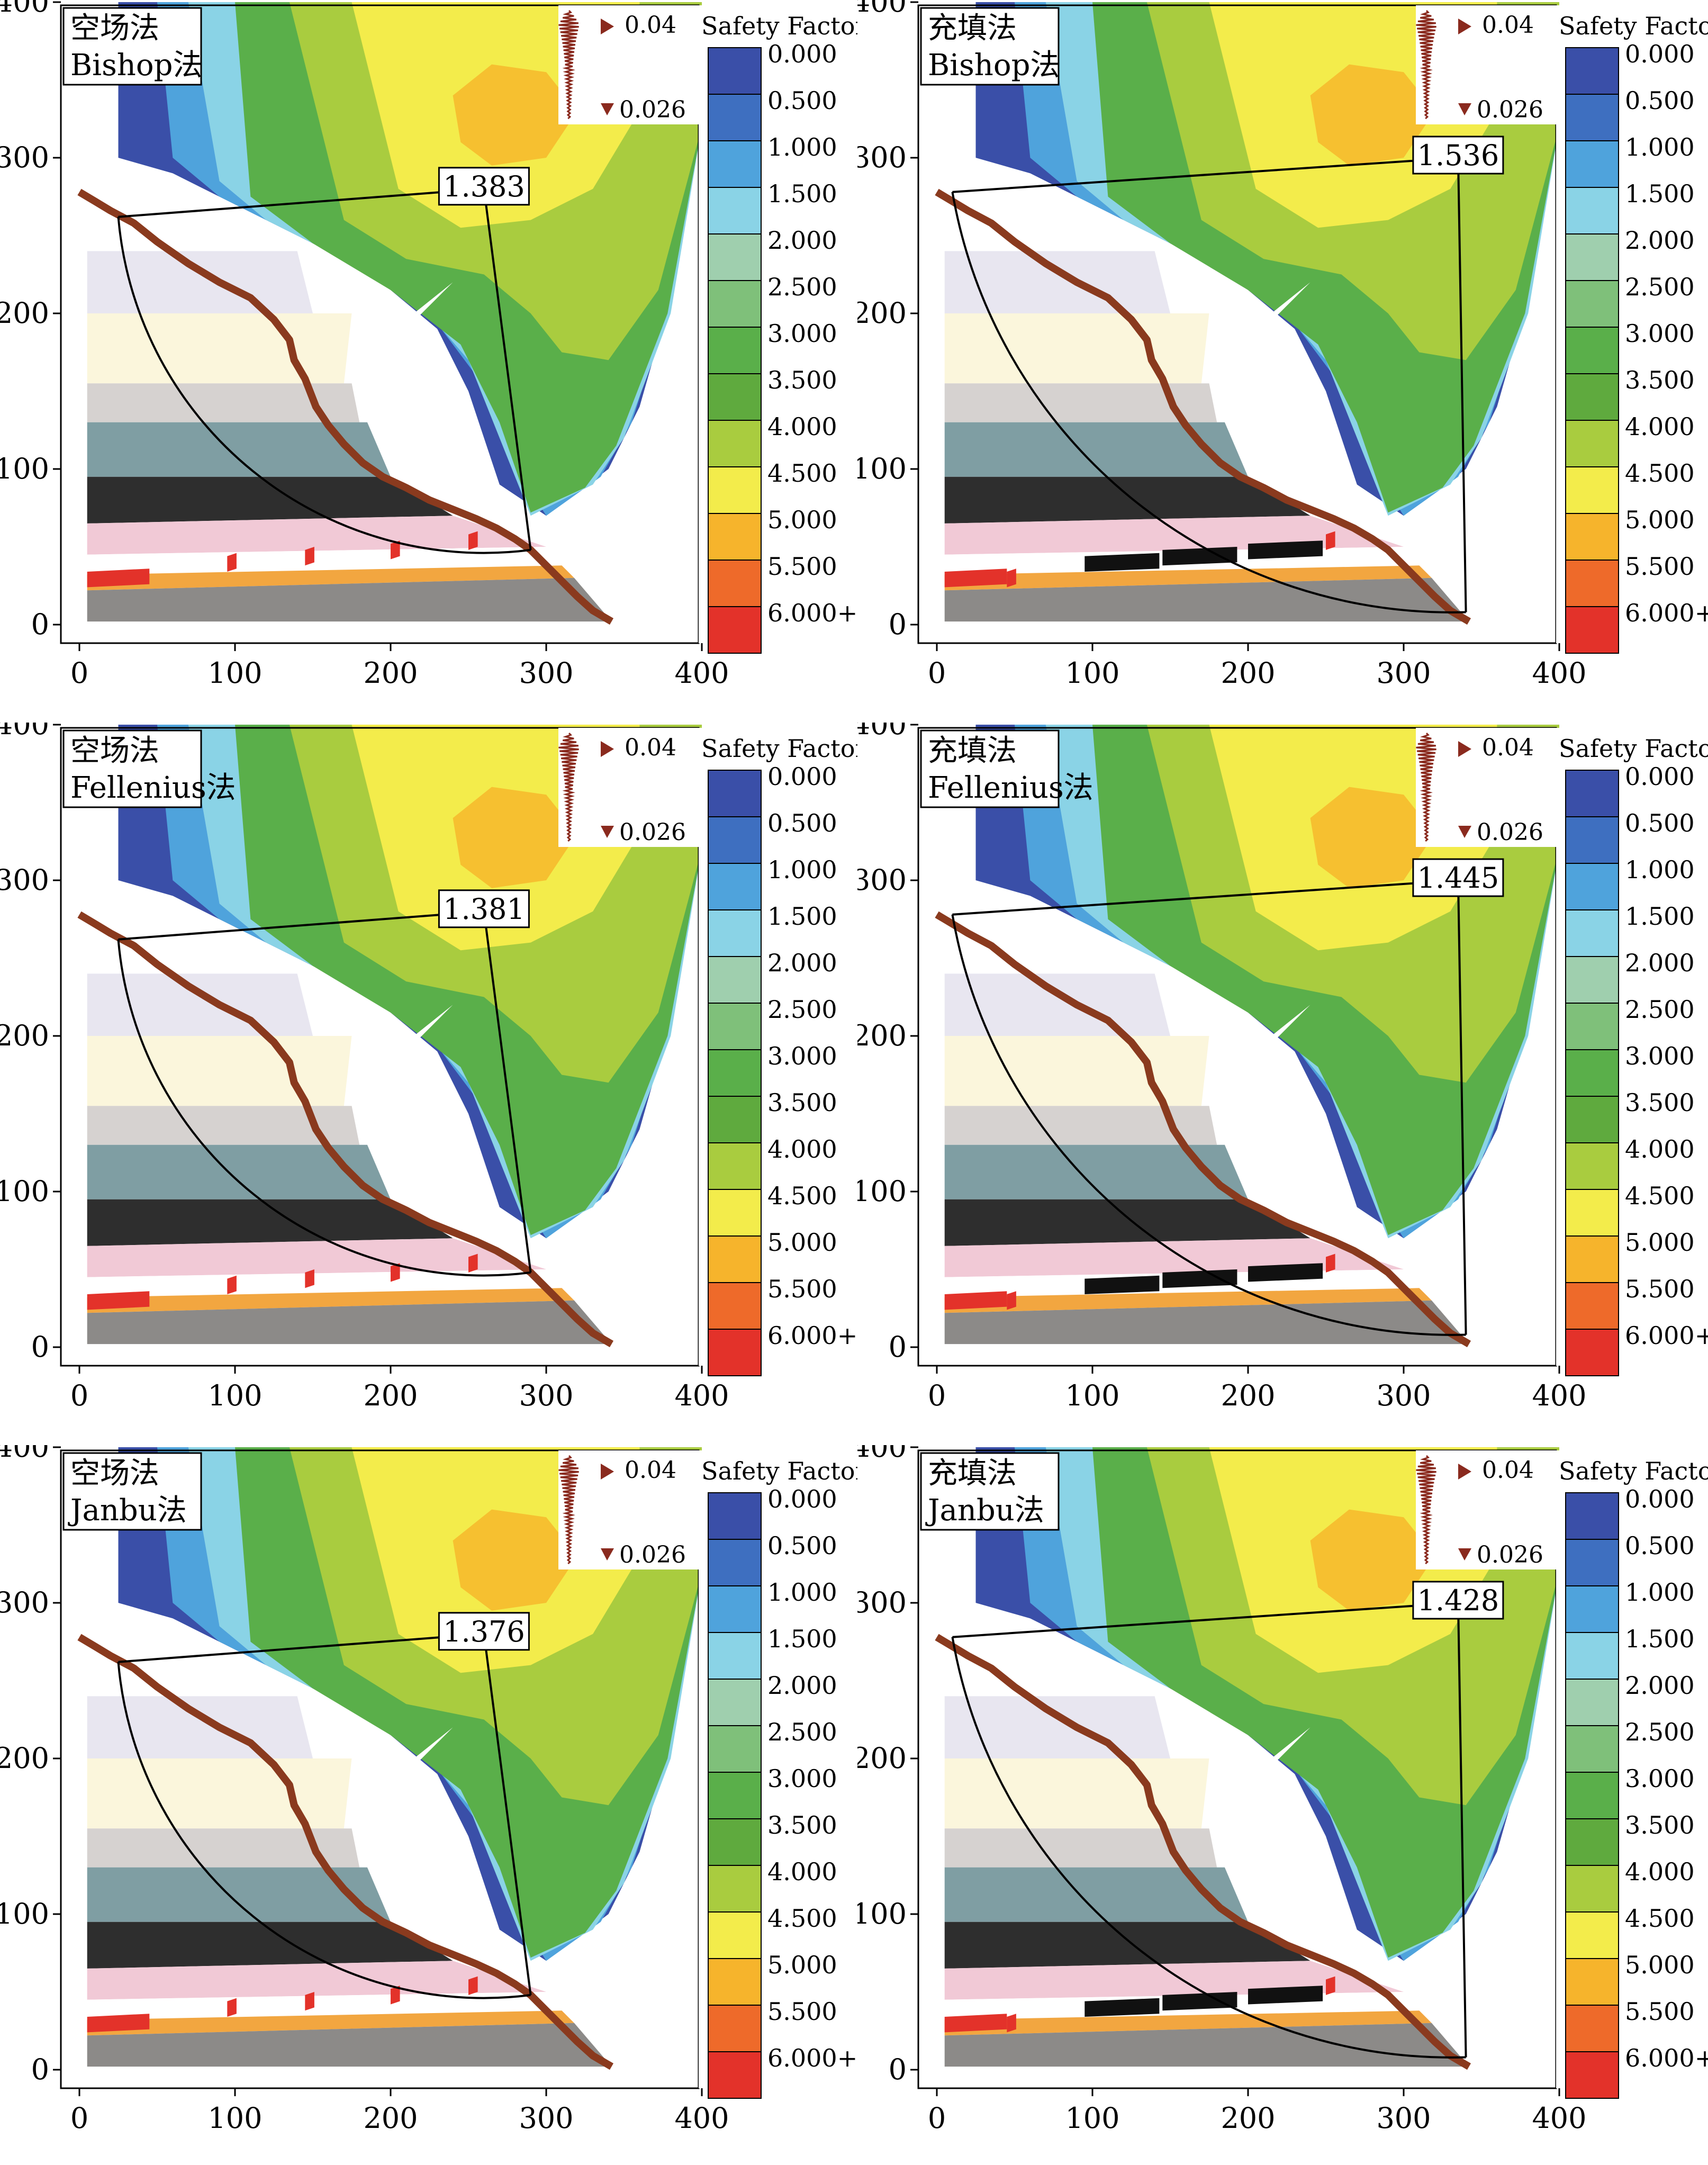  What do you see at coordinates (1660, 1102) in the screenshot?
I see `legend-label: 3.500` at bounding box center [1660, 1102].